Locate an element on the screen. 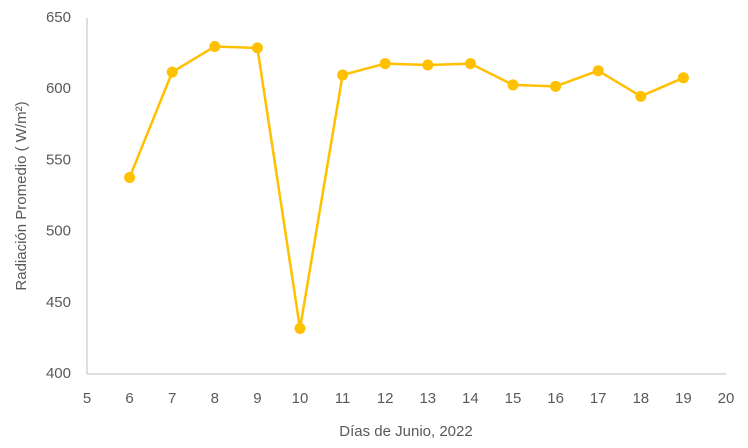 This screenshot has height=448, width=748. x-tick-label: 14 is located at coordinates (470, 398).